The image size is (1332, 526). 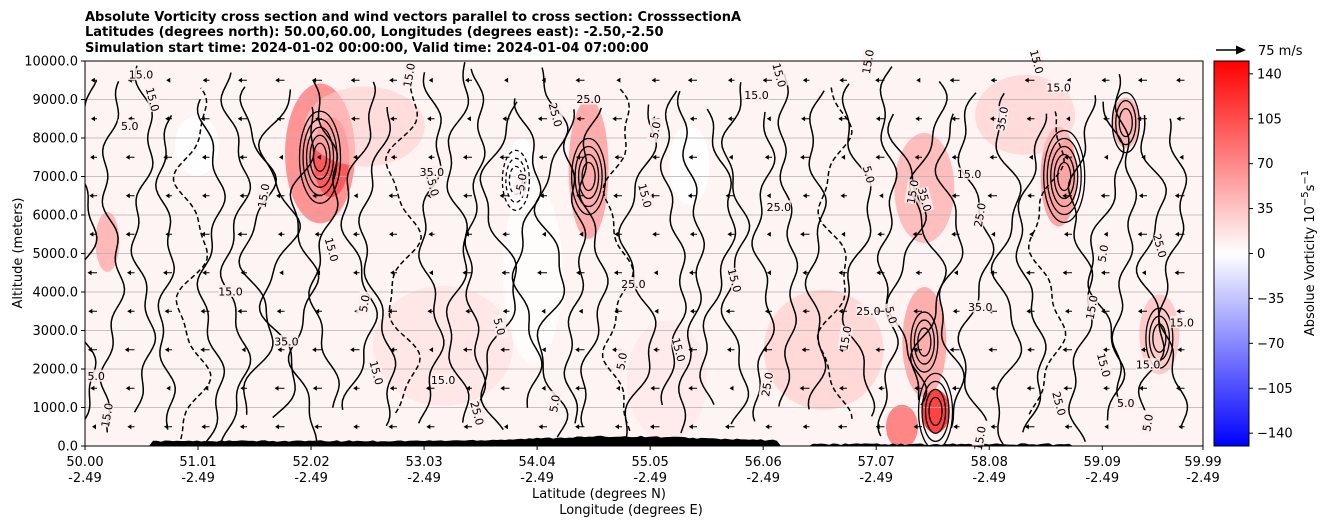 I want to click on contour-label: 35.0, so click(x=286, y=342).